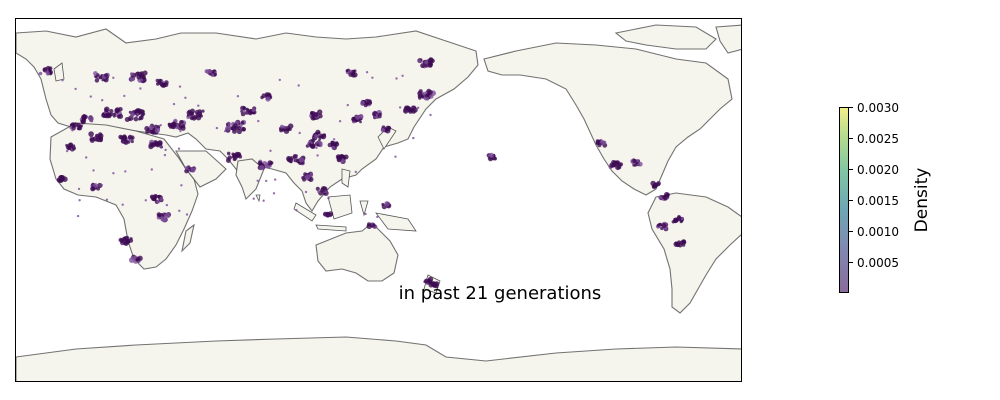  Describe the element at coordinates (378, 358) in the screenshot. I see `antarctica-landmass` at that location.